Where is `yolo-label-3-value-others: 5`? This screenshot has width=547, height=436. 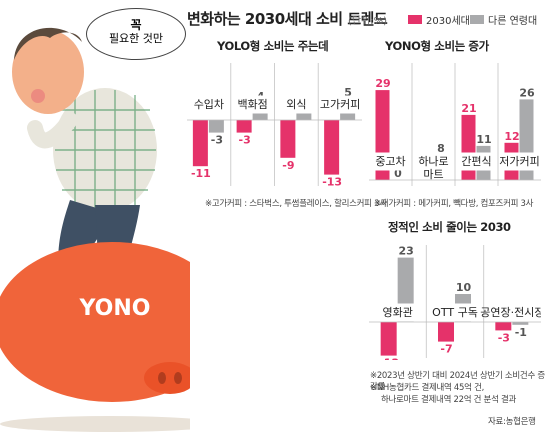
yolo-label-3-value-others: 5 is located at coordinates (348, 92).